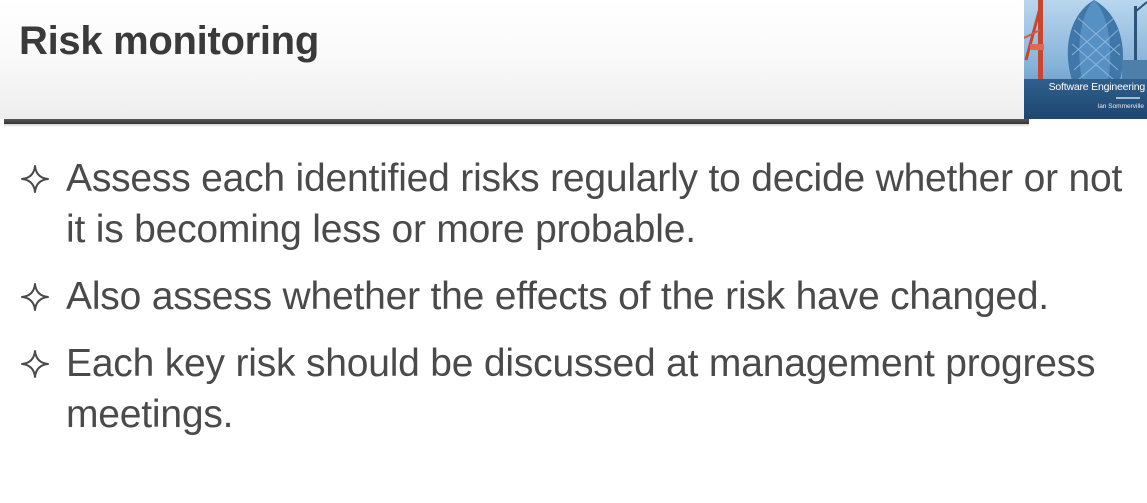 The image size is (1147, 503). I want to click on cover-title: Software Engineering, so click(1097, 87).